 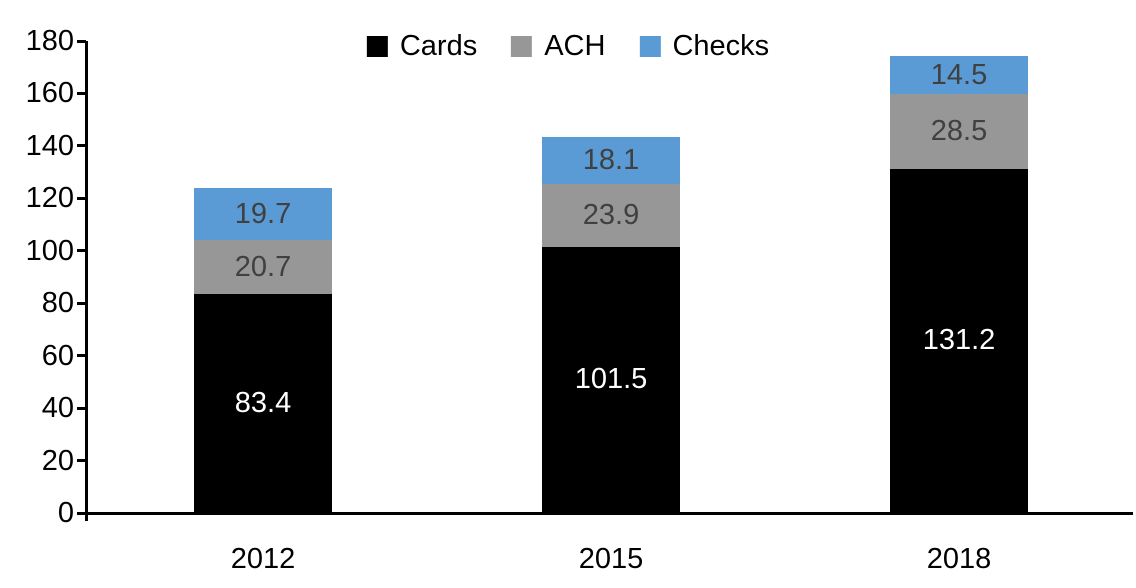 I want to click on y-axis-tick-label: 120, so click(x=49, y=198).